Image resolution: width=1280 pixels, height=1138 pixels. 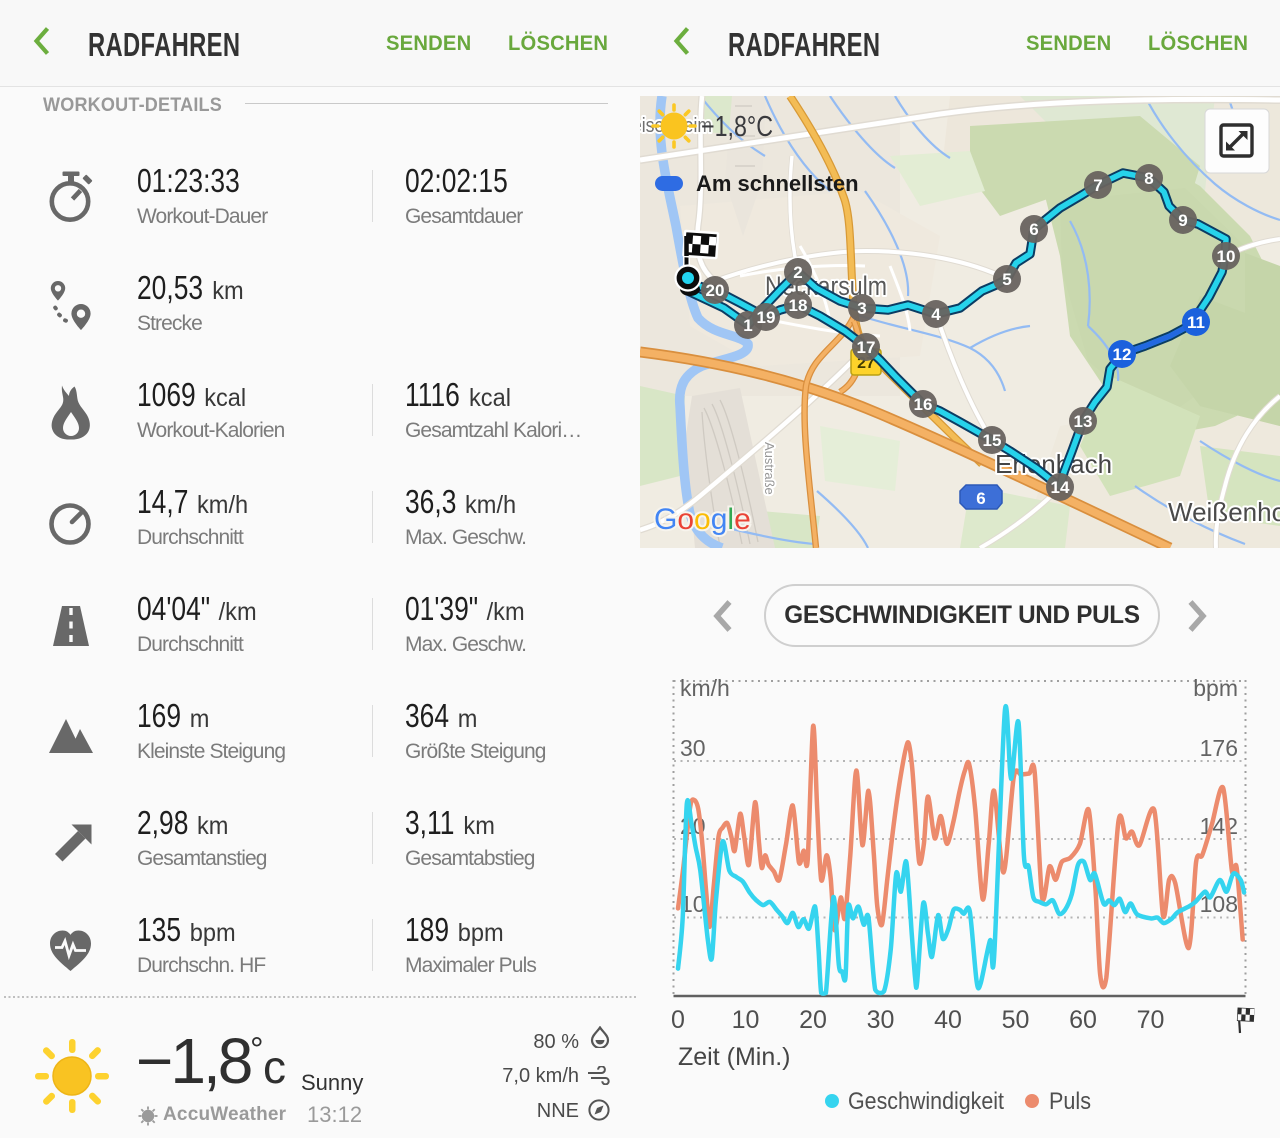 What do you see at coordinates (992, 440) in the screenshot?
I see `svg-text: 15` at bounding box center [992, 440].